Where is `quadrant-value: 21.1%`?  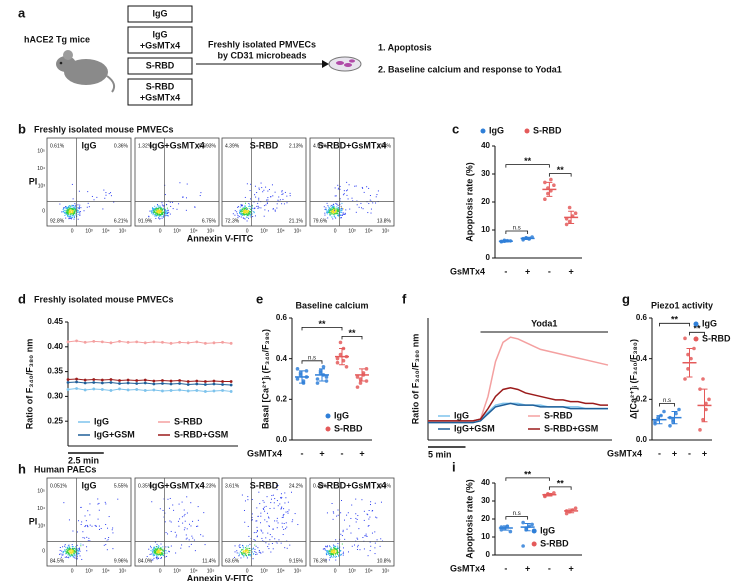
quadrant-value: 21.1% is located at coordinates (296, 221).